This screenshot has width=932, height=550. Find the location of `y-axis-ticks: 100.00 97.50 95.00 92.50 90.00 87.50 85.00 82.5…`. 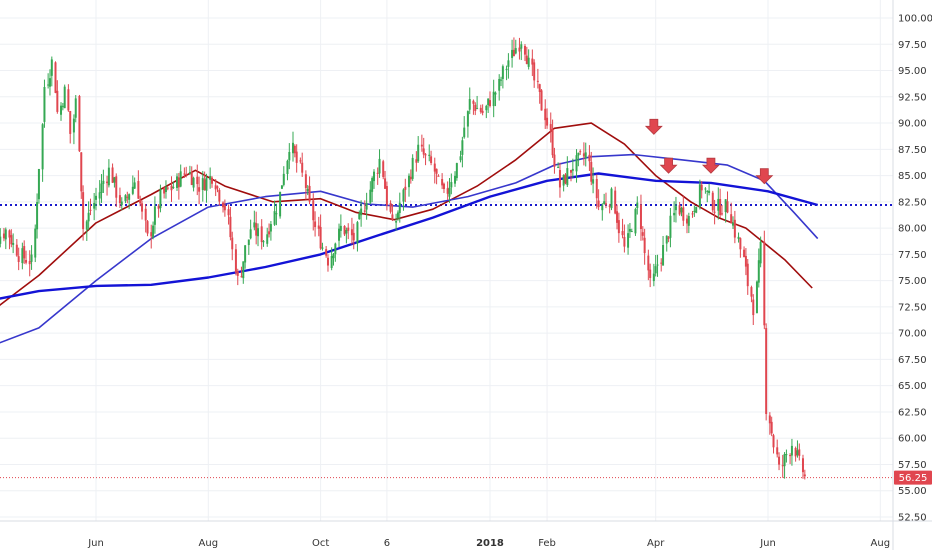

y-axis-ticks: 100.00 97.50 95.00 92.50 90.00 87.50 85.00 82.5… is located at coordinates (915, 269).